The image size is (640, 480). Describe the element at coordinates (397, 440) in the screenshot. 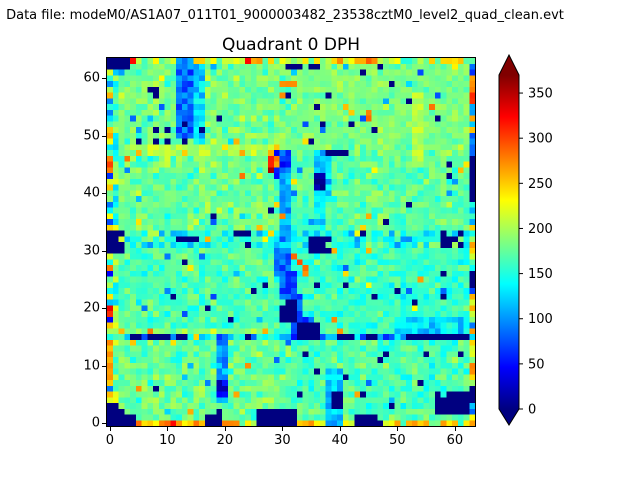

I see `x-tick-label: 50` at that location.